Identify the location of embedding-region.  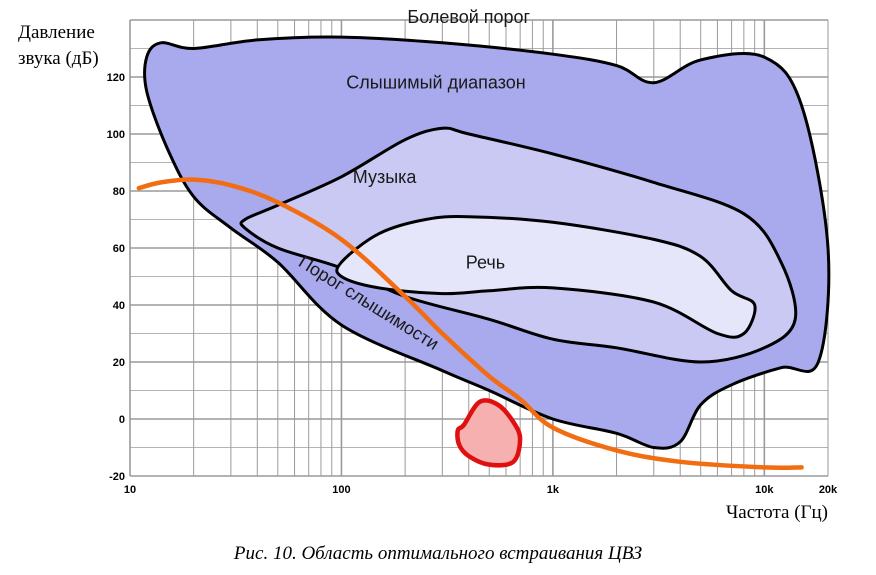
(489, 433).